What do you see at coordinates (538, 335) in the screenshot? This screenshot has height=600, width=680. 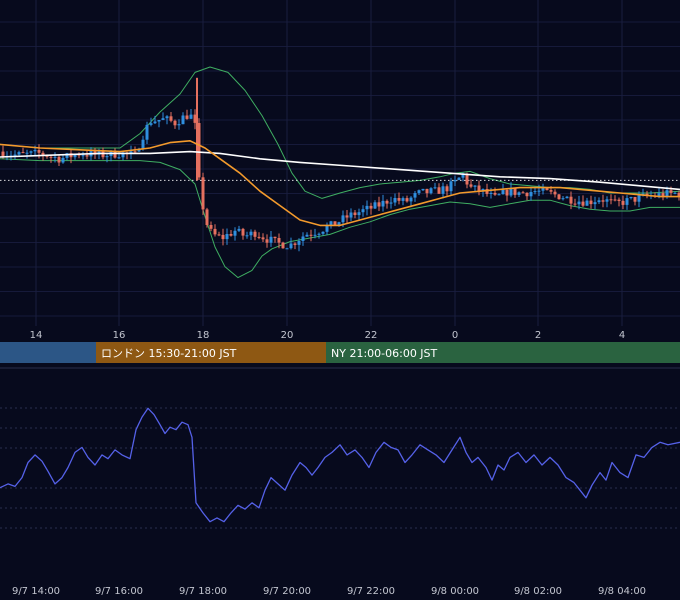 I see `price-x-tick-label: 2` at bounding box center [538, 335].